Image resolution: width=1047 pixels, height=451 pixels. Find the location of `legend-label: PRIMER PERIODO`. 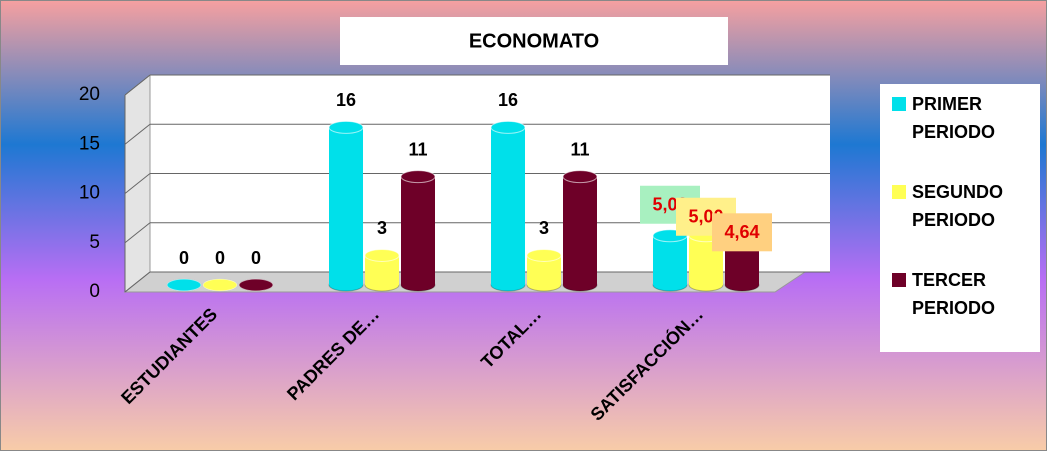

legend-label: PRIMER PERIODO is located at coordinates (954, 118).